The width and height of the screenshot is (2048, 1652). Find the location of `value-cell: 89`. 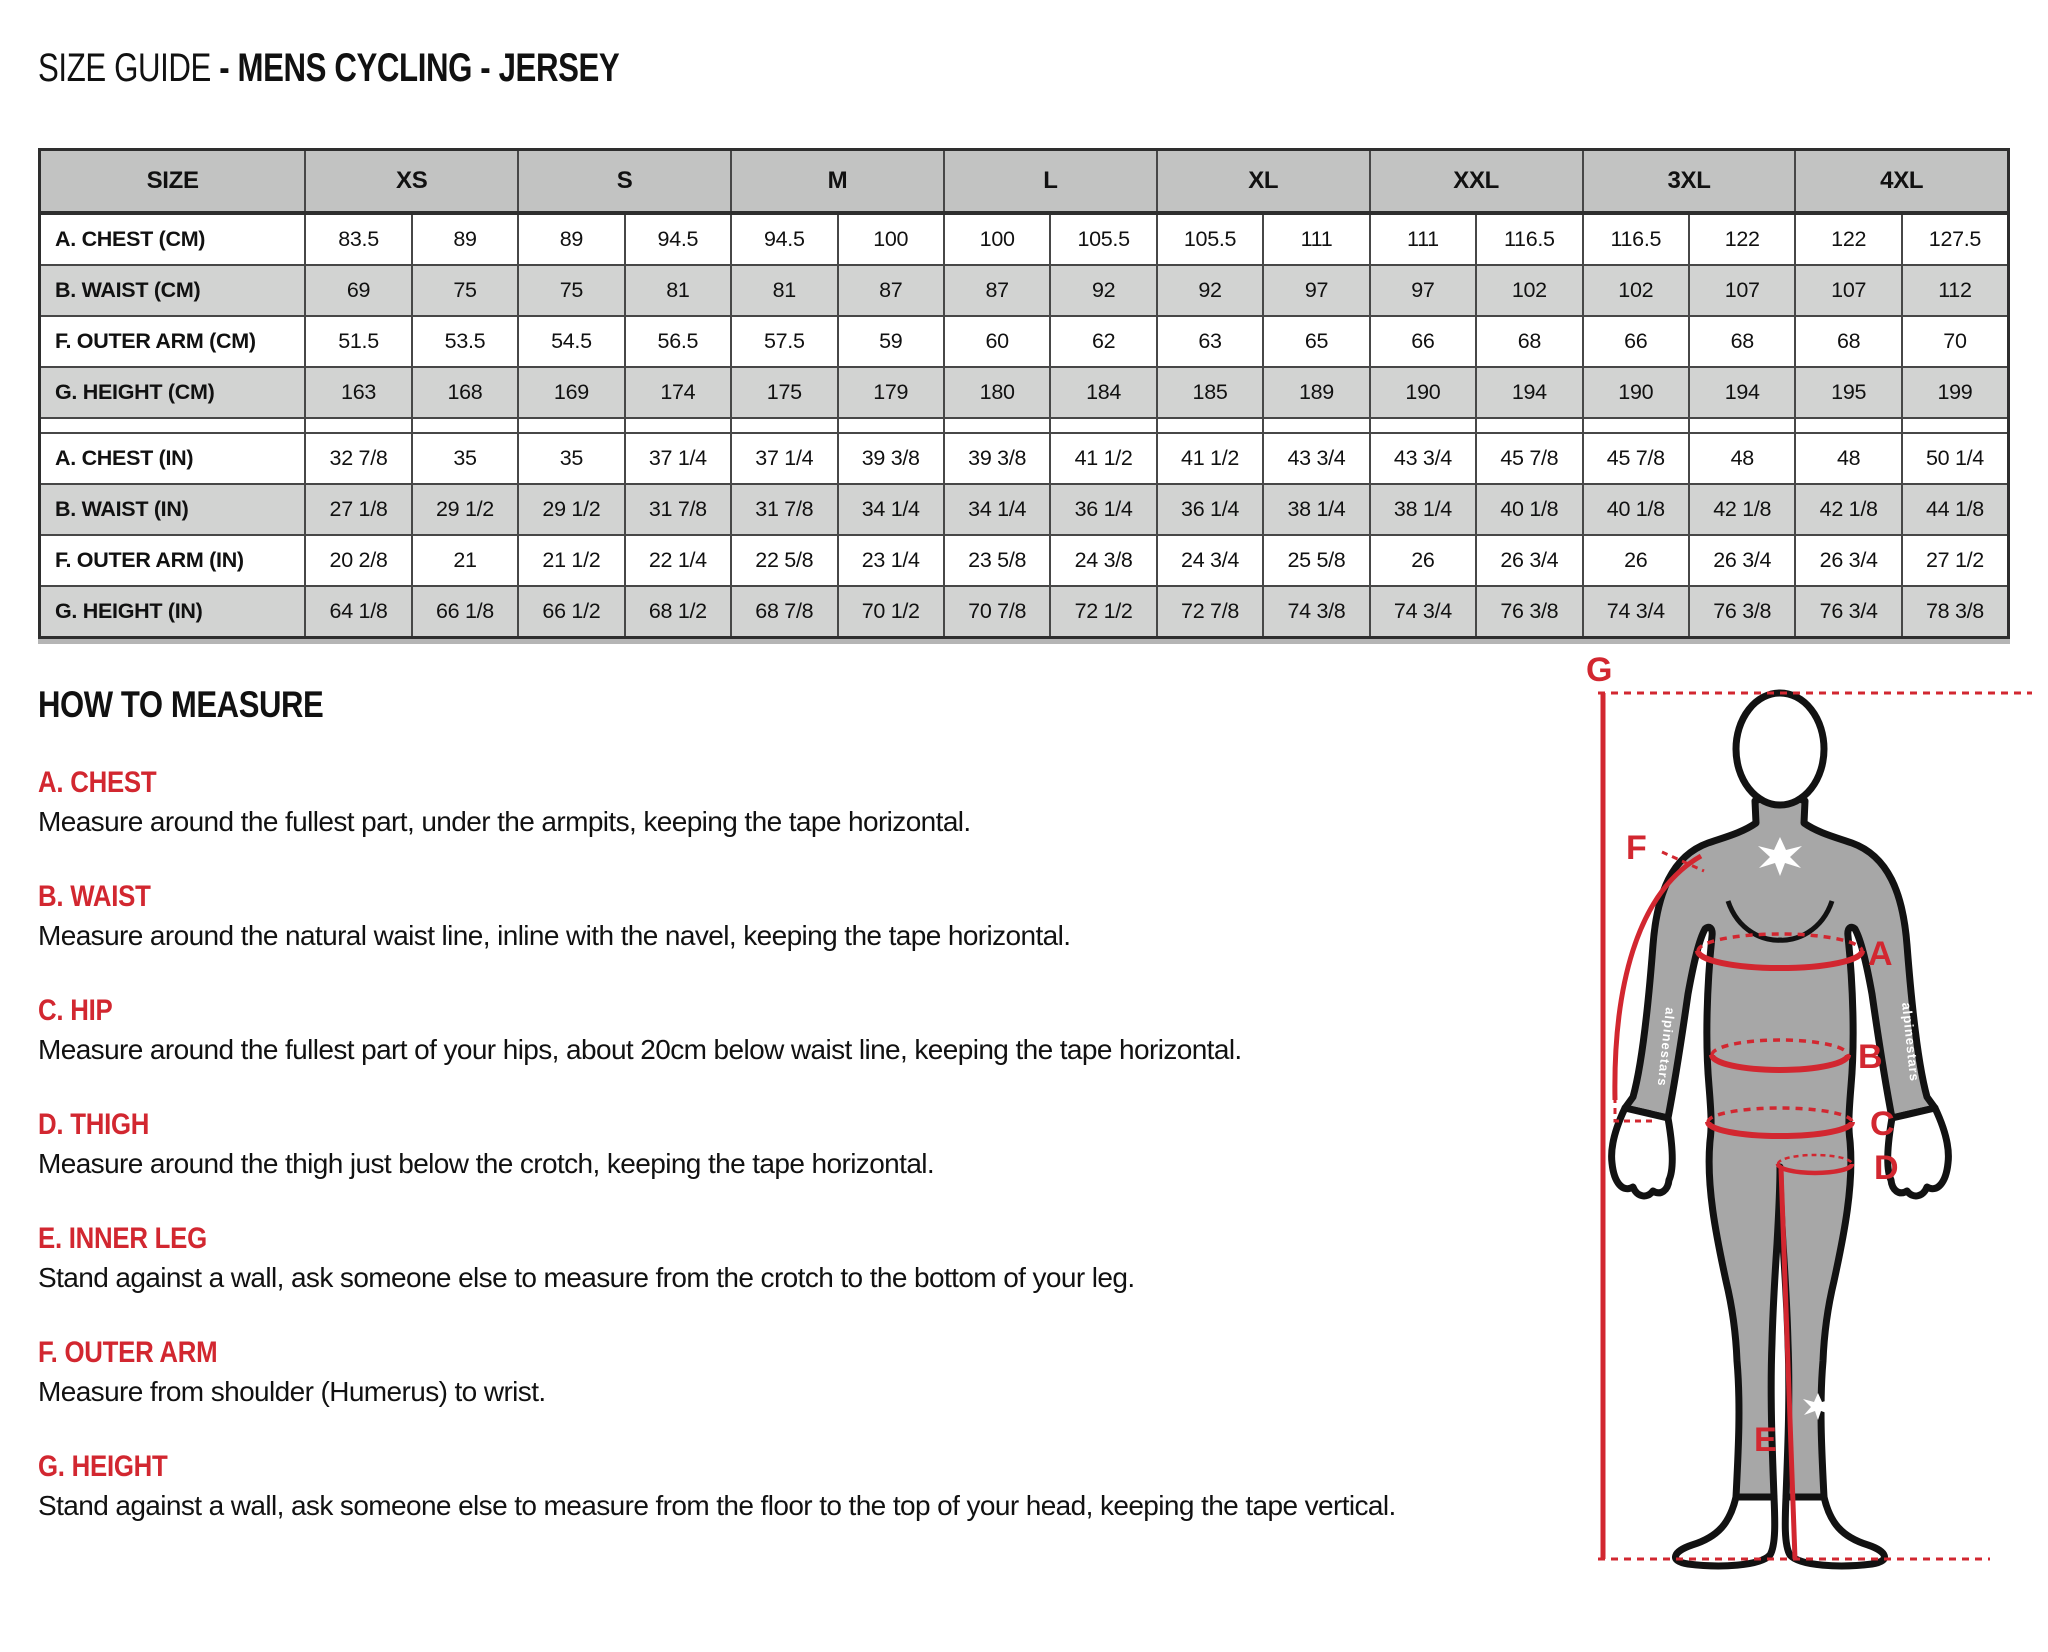

value-cell: 89 is located at coordinates (571, 239).